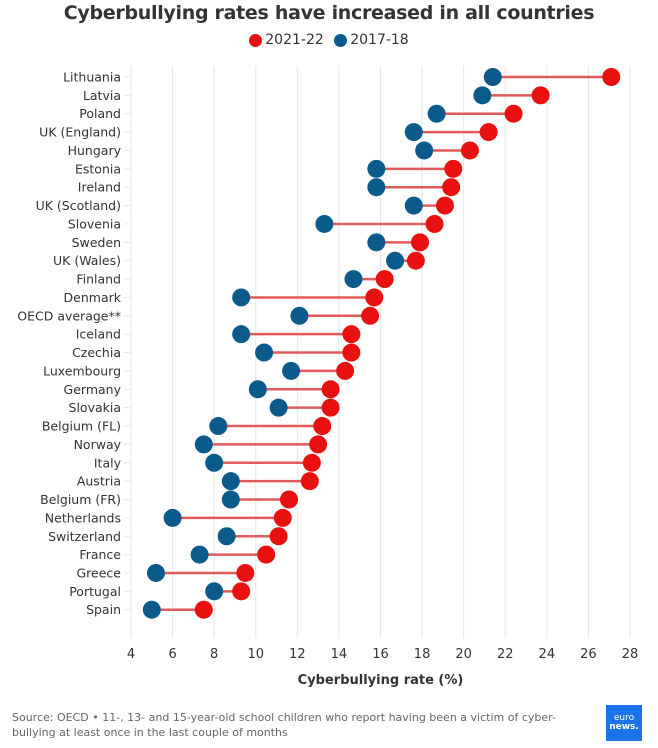 Image resolution: width=658 pixels, height=748 pixels. I want to click on legend-item-2021-22: 2021-22, so click(286, 40).